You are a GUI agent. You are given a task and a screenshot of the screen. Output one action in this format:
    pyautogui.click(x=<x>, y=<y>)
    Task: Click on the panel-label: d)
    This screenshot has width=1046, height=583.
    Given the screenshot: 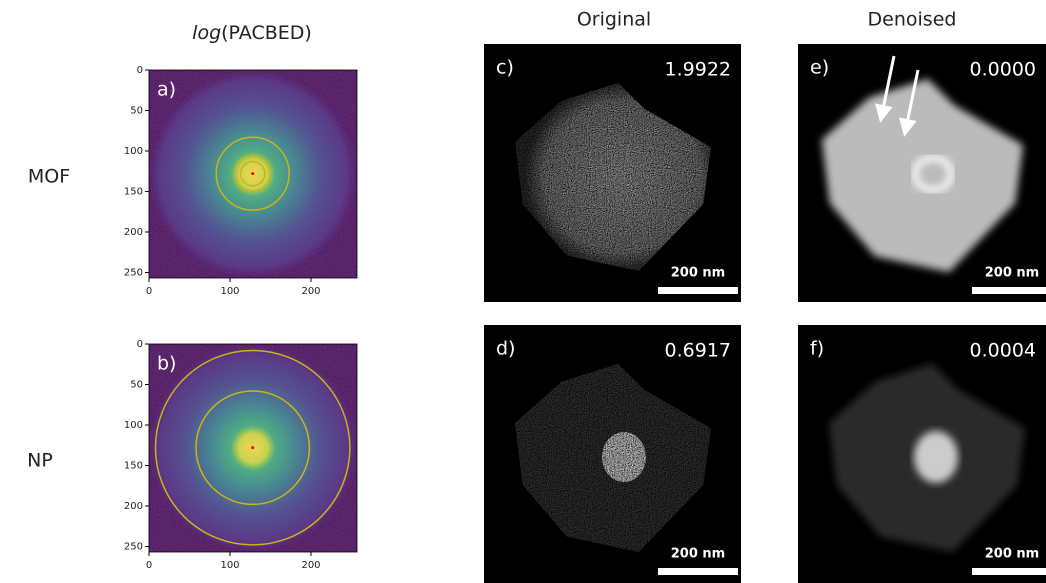 What is the action you would take?
    pyautogui.click(x=505, y=349)
    